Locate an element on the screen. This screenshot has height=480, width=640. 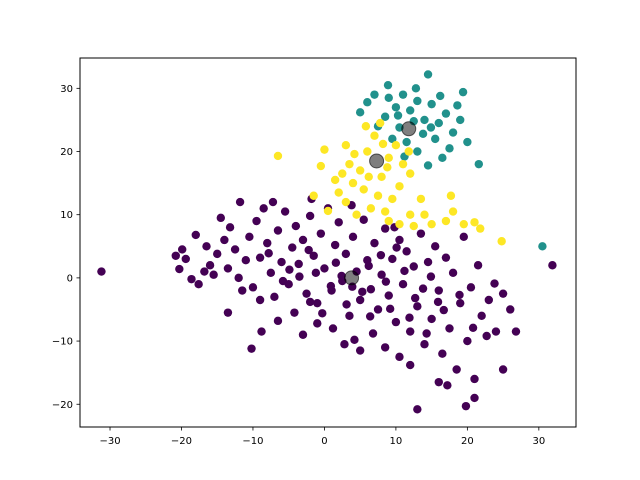
x-tick-label: −20 is located at coordinates (181, 441).